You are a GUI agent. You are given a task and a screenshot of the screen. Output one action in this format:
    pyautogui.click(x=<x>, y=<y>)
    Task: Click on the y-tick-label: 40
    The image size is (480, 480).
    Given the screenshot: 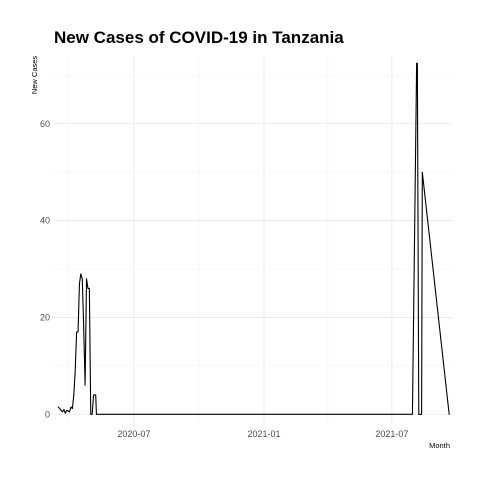 What is the action you would take?
    pyautogui.click(x=45, y=221)
    